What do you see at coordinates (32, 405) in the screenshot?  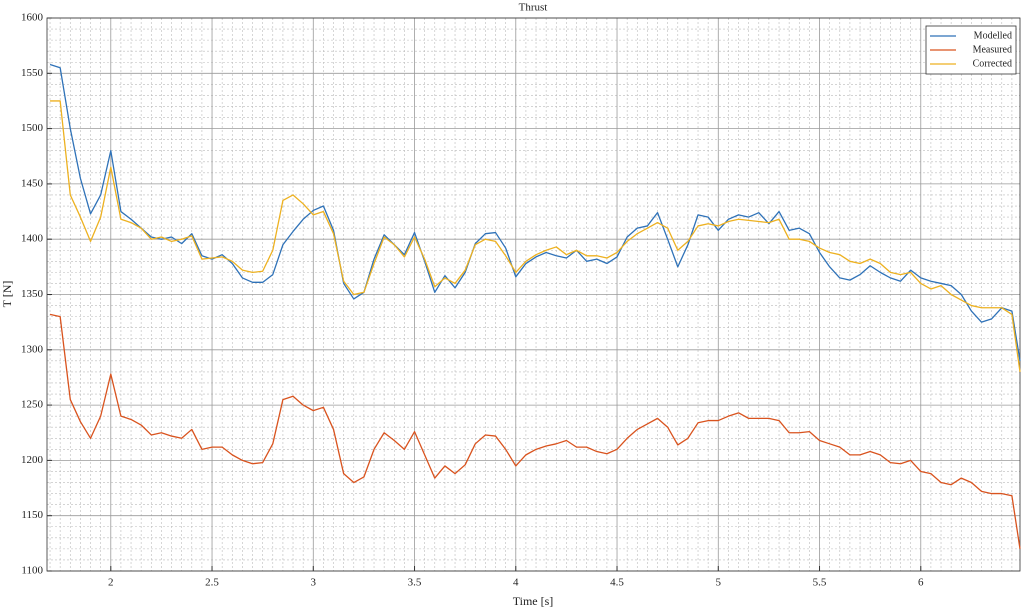 I see `y-tick-label: 1250` at bounding box center [32, 405].